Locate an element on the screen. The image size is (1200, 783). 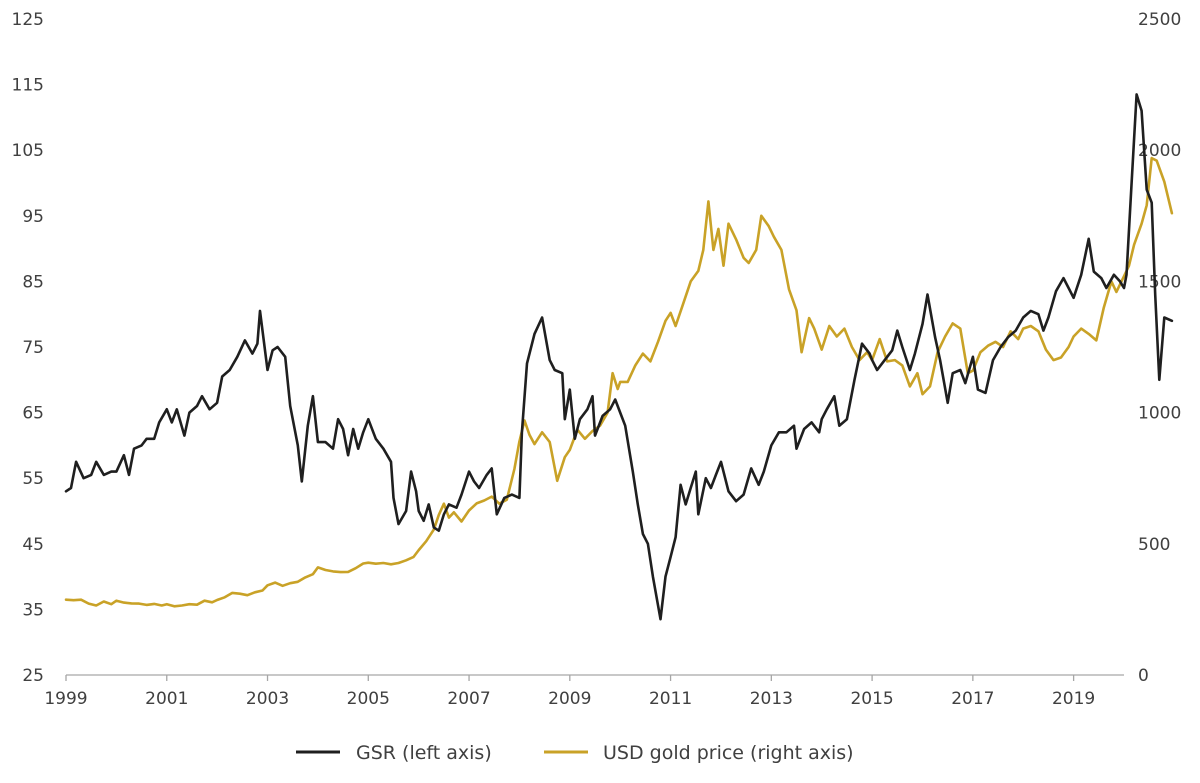
left-y-tick-label-85: 85 is located at coordinates (33, 282).